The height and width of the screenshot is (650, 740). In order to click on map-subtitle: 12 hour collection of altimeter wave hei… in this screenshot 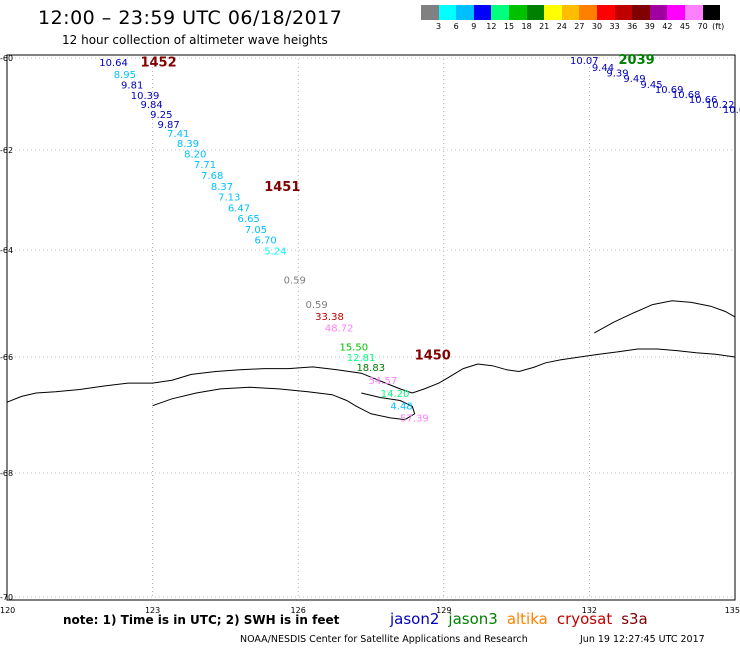, I will do `click(195, 40)`.